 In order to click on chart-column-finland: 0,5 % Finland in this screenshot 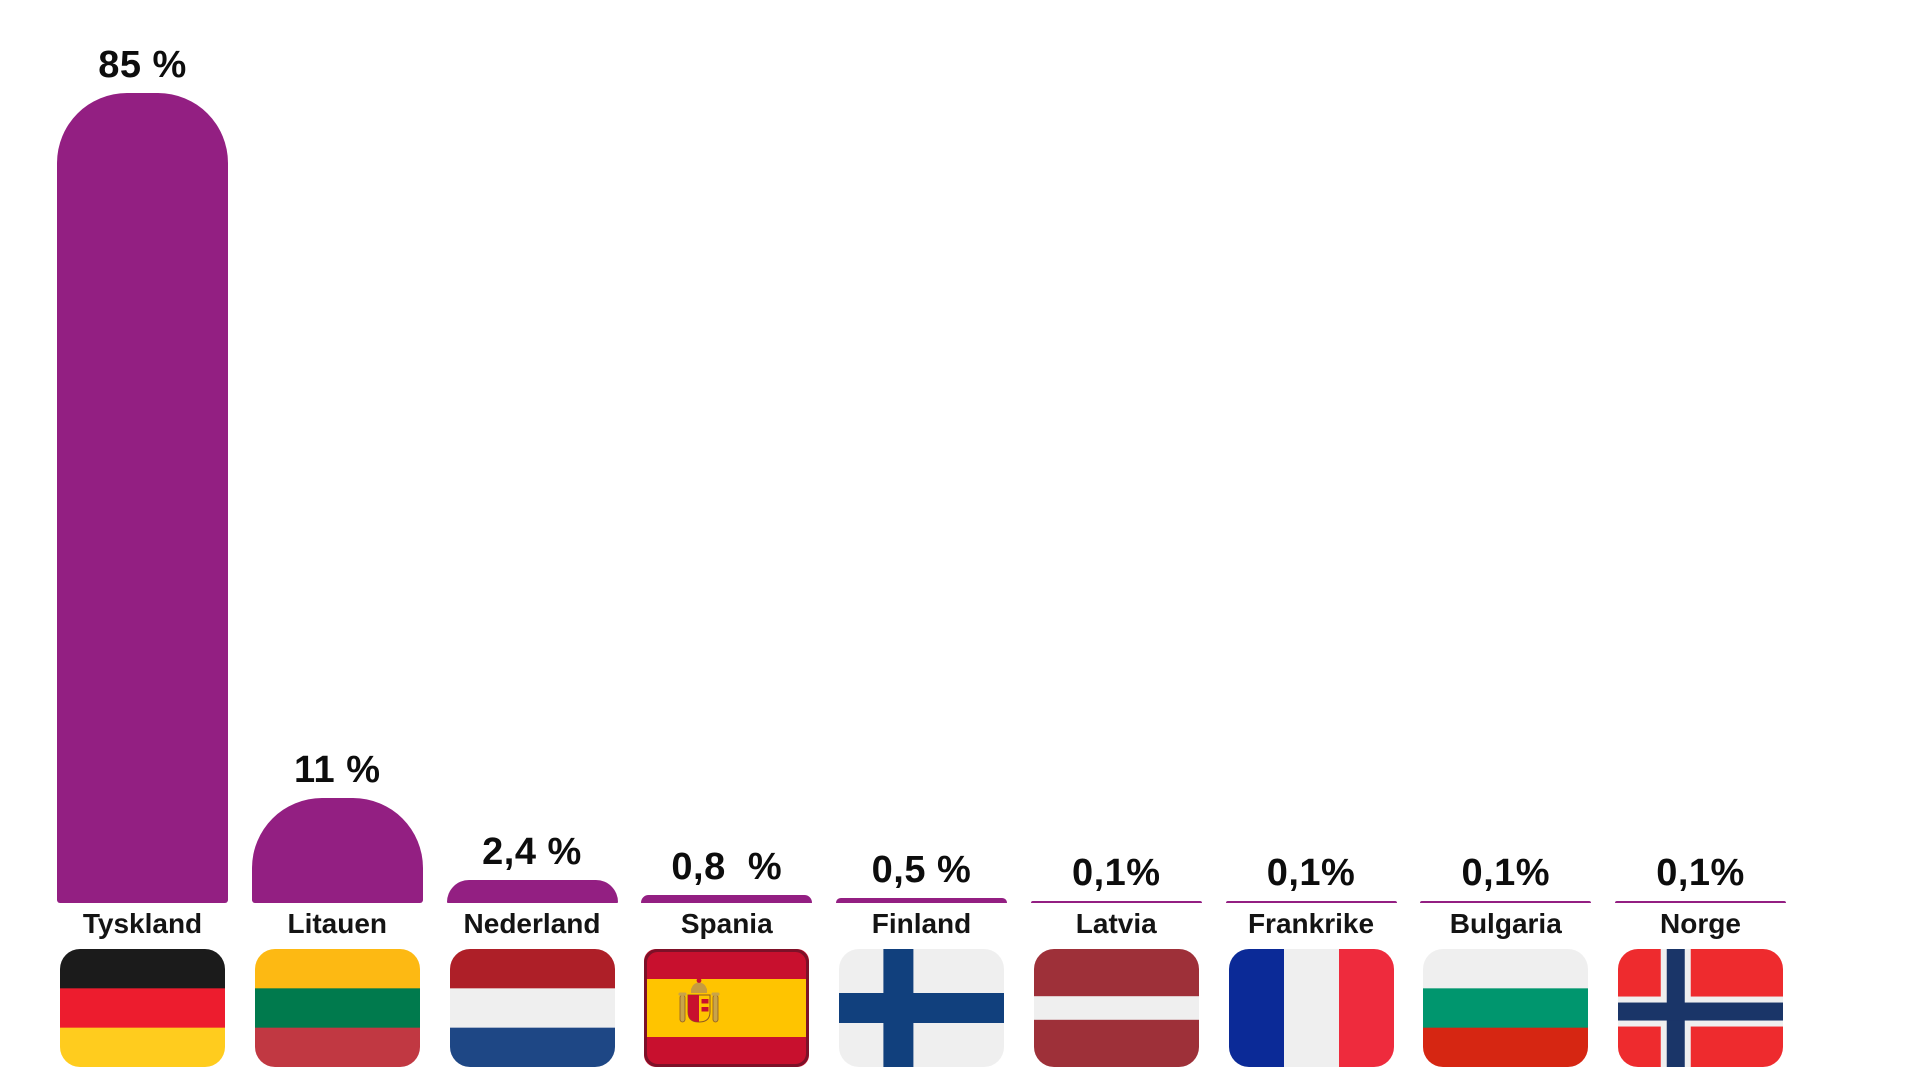, I will do `click(921, 540)`.